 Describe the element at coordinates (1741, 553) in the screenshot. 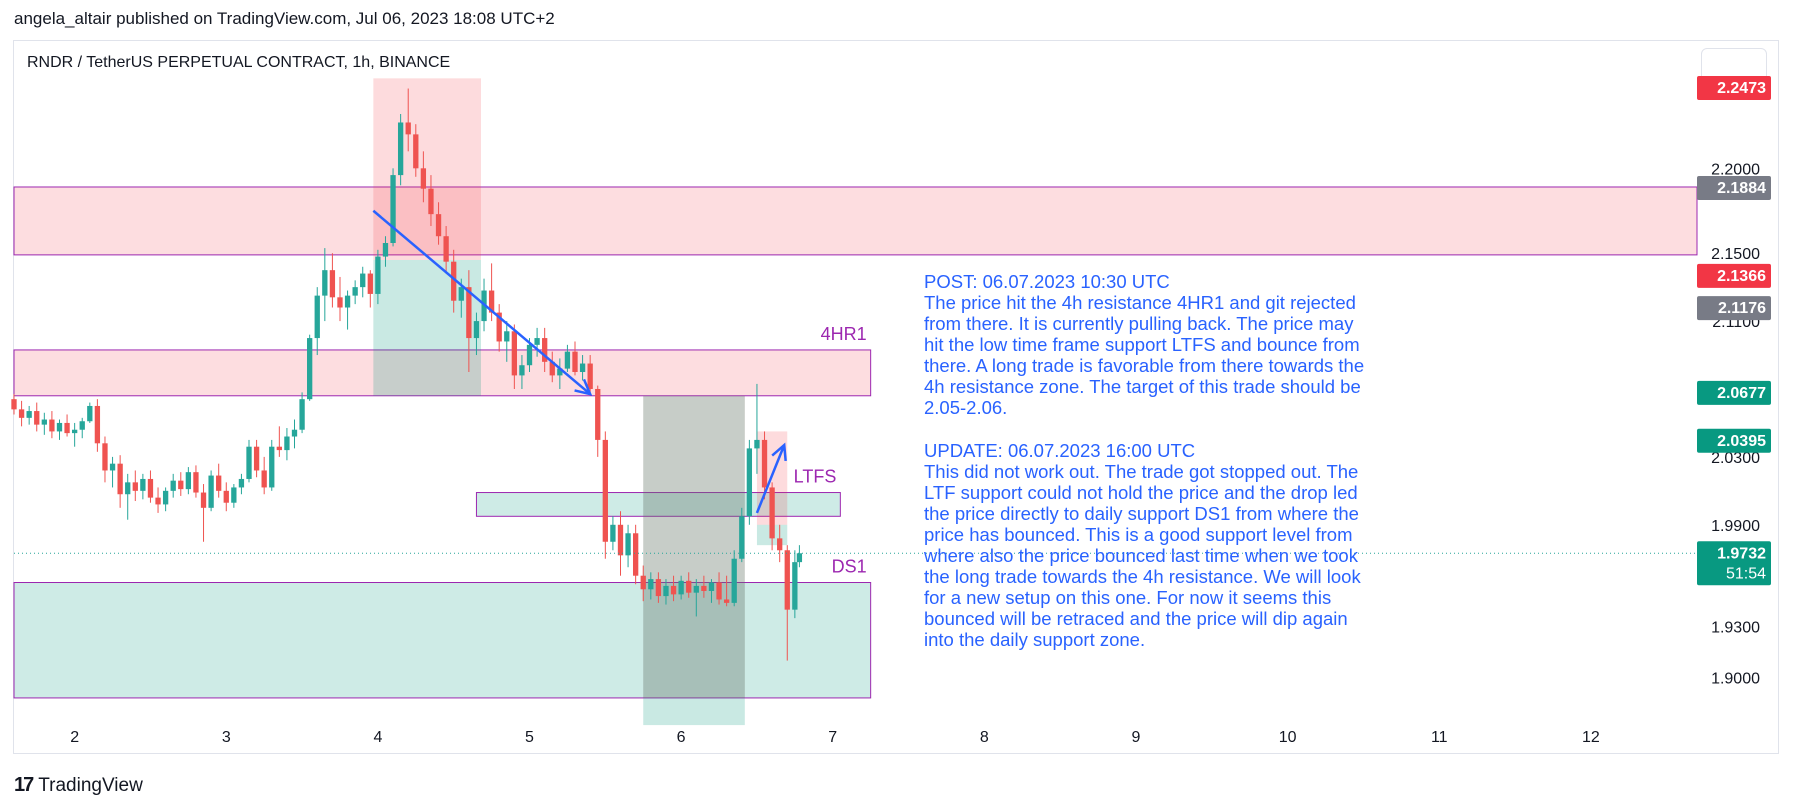

I see `price-label: 1.9732` at that location.